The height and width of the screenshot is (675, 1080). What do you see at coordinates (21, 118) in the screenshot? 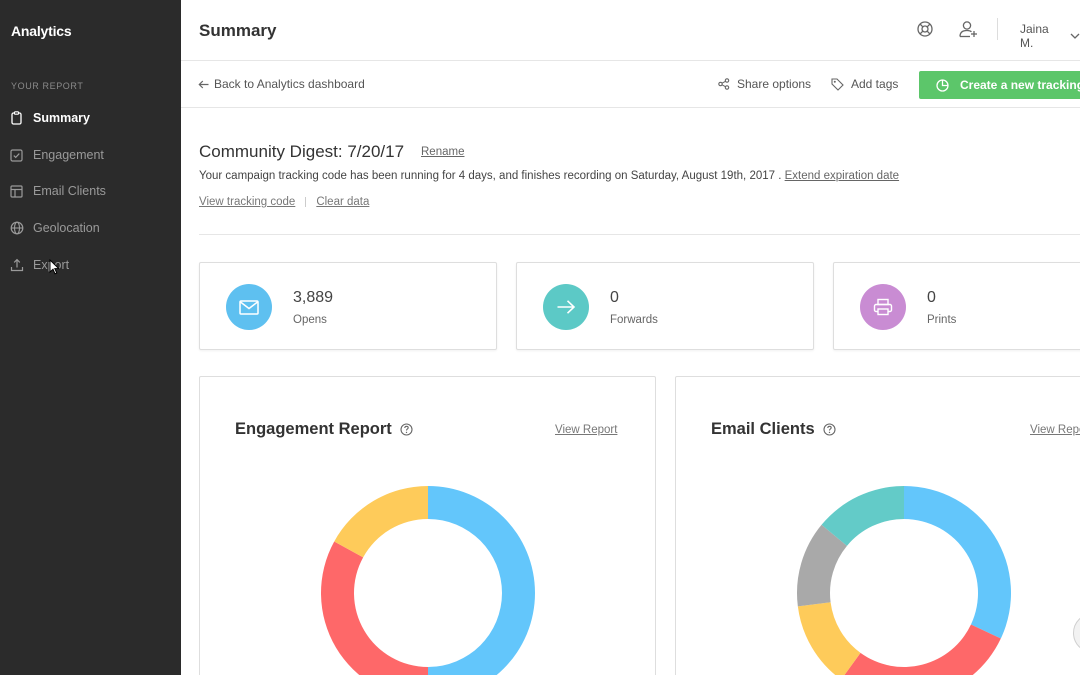
I see `clipboard-icon` at bounding box center [21, 118].